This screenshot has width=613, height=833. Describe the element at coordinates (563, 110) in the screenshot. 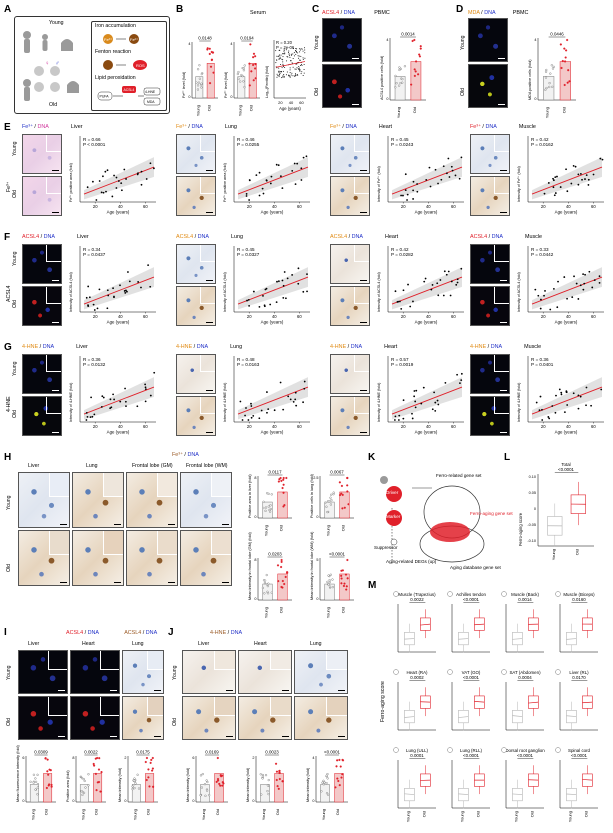

I see `d-chart-xtick-old: Old` at that location.